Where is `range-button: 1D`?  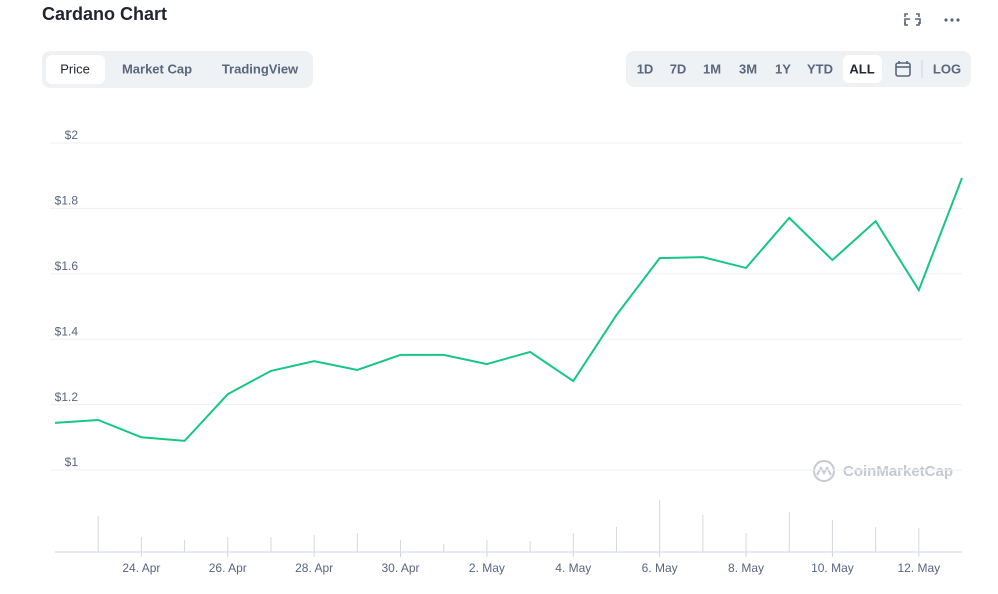 range-button: 1D is located at coordinates (645, 68).